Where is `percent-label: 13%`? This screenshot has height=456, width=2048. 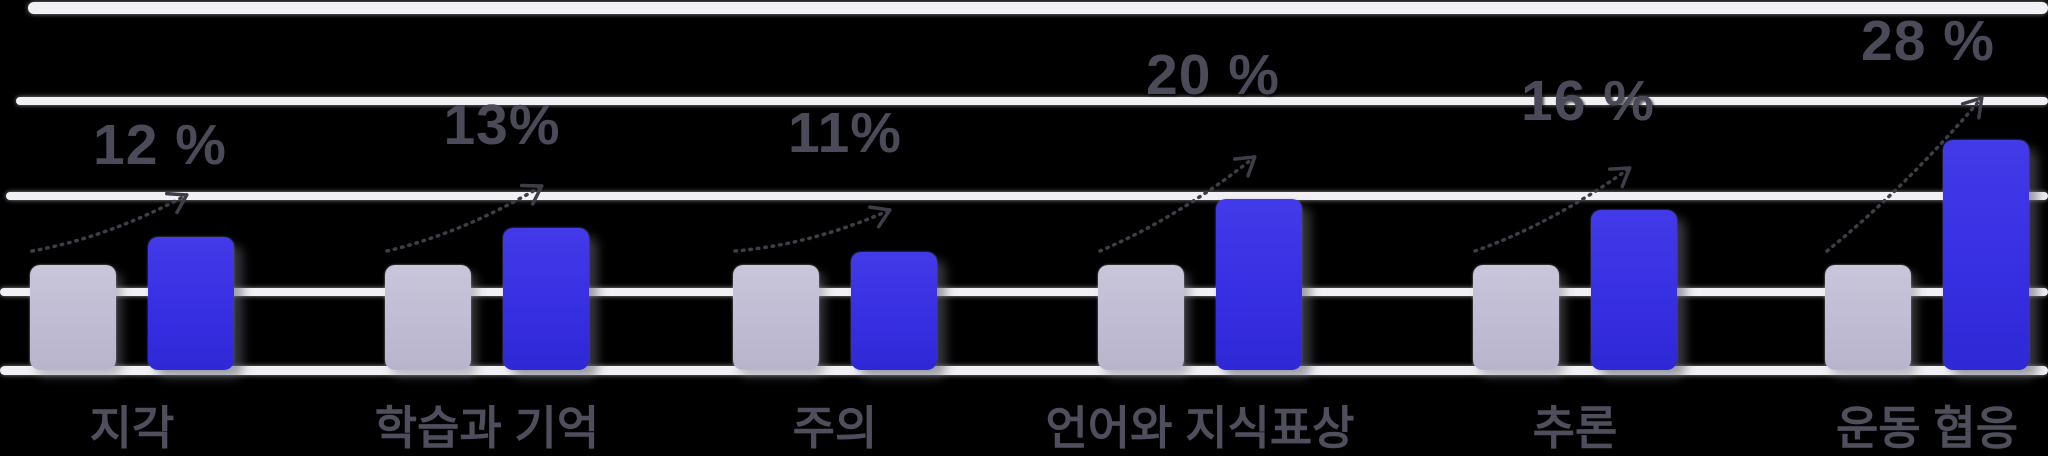 percent-label: 13% is located at coordinates (502, 125).